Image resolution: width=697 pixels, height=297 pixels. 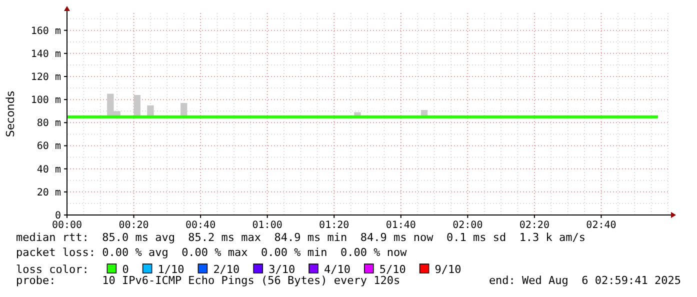 What do you see at coordinates (48, 170) in the screenshot?
I see `y-tick-label: 40 m` at bounding box center [48, 170].